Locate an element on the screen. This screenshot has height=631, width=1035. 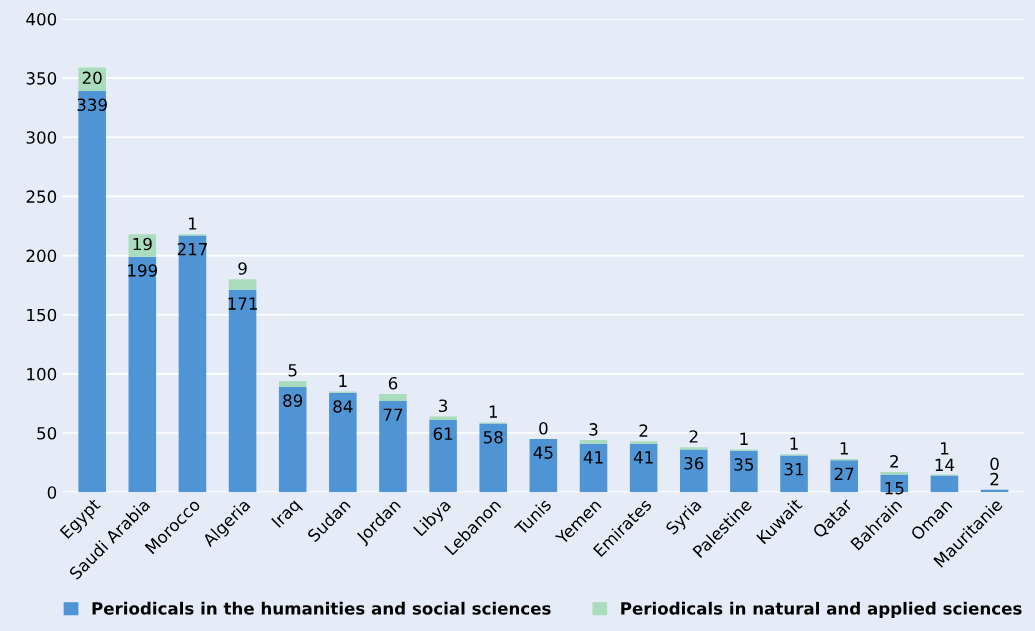
data-label: 61 is located at coordinates (443, 434).